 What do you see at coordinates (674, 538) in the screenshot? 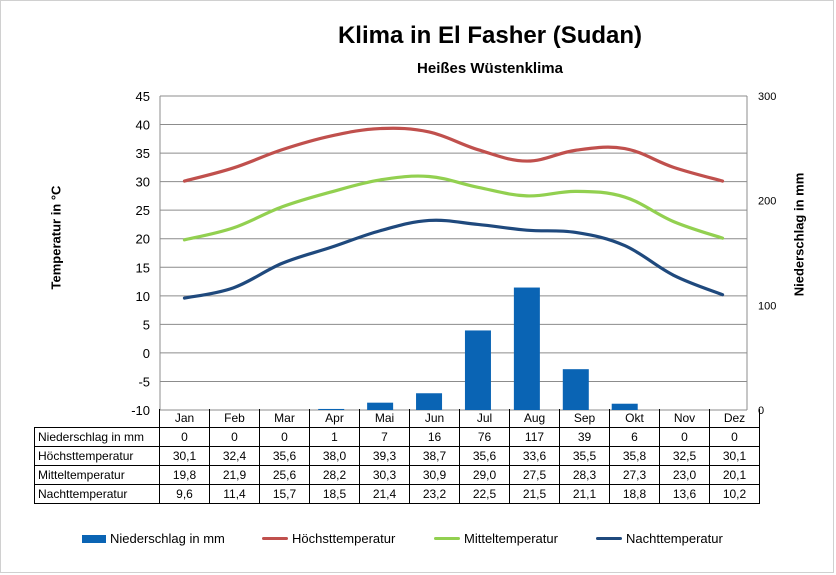
I see `legend-label: Nachttemperatur` at bounding box center [674, 538].